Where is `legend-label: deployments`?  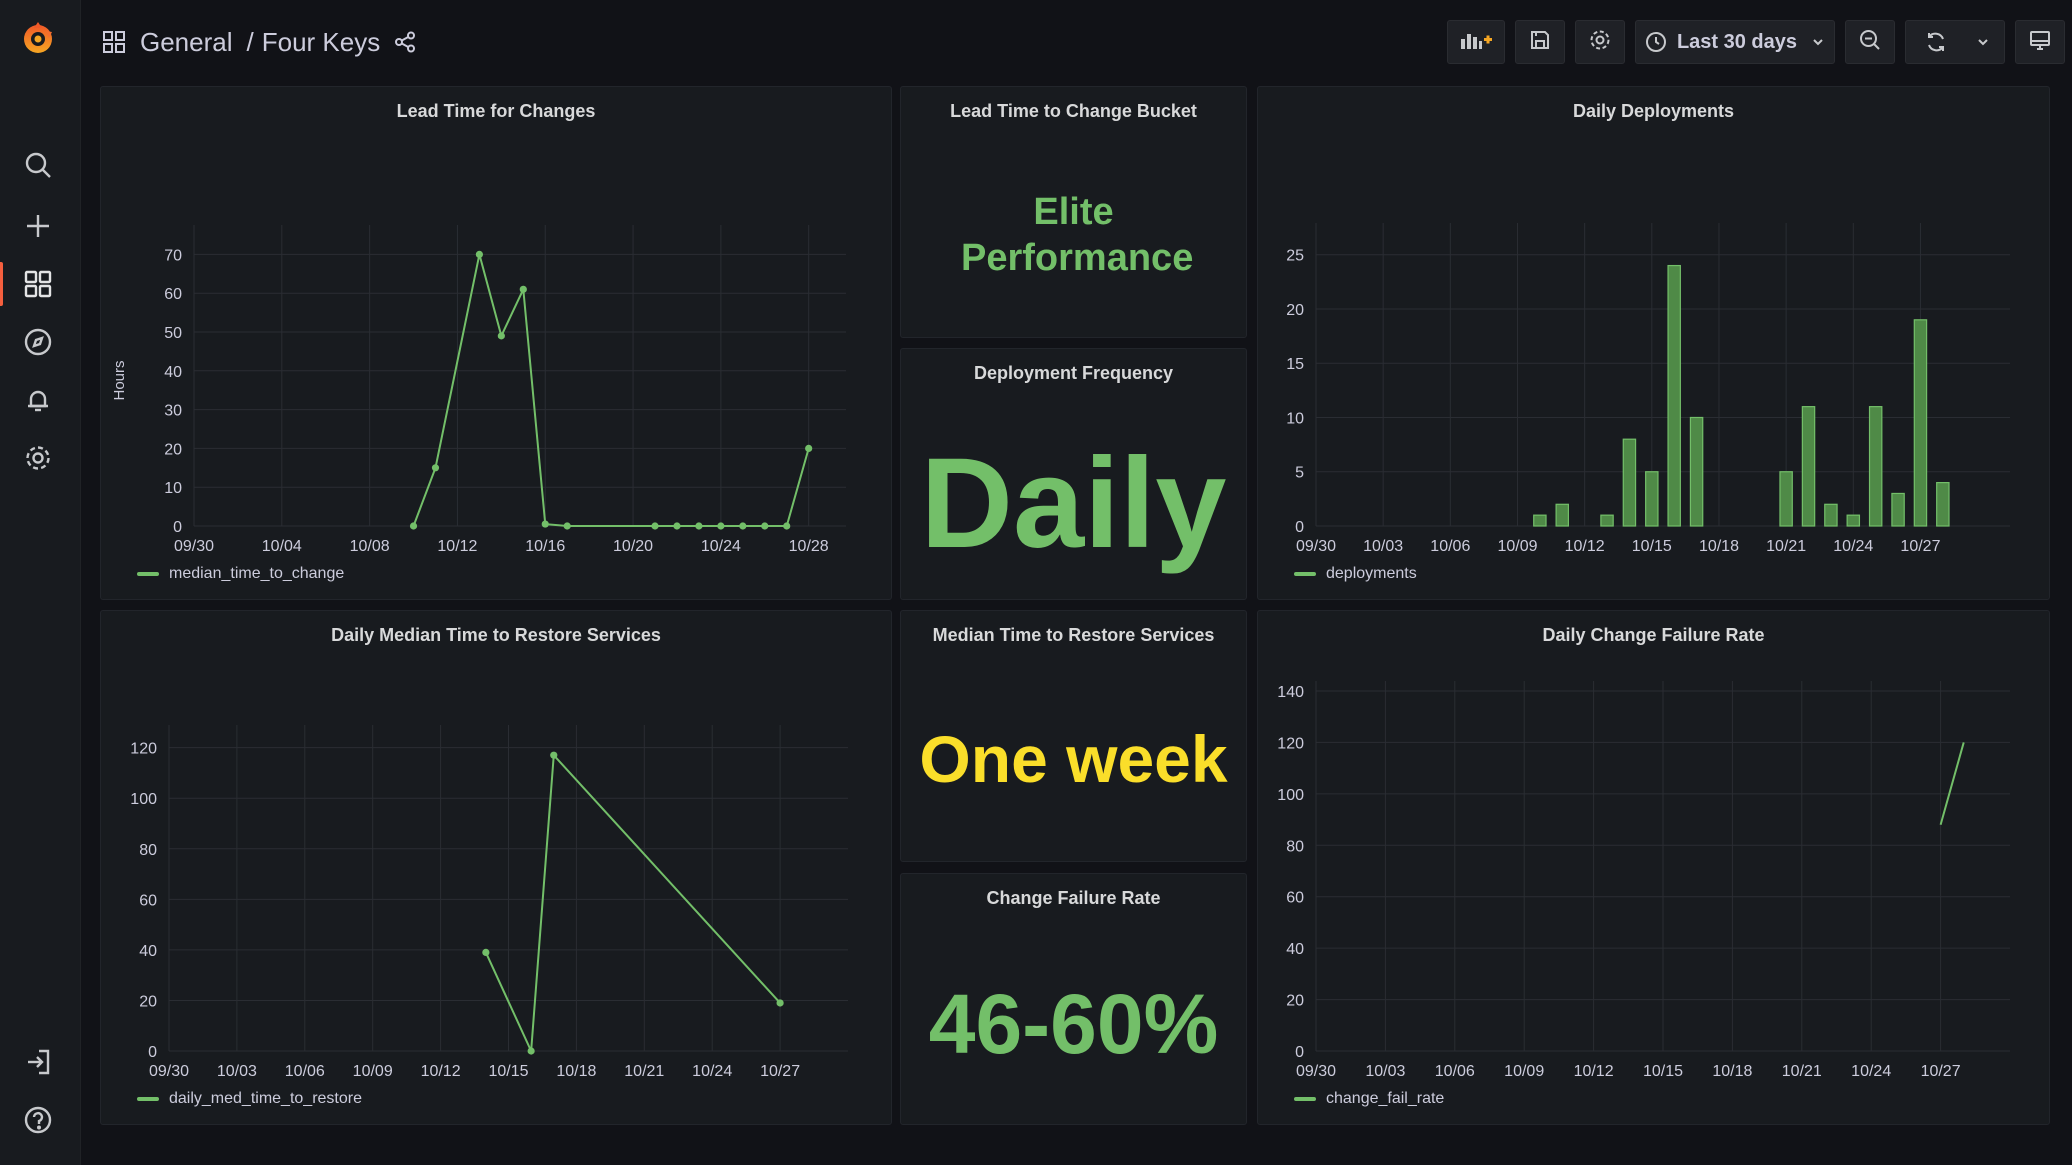
legend-label: deployments is located at coordinates (1371, 573).